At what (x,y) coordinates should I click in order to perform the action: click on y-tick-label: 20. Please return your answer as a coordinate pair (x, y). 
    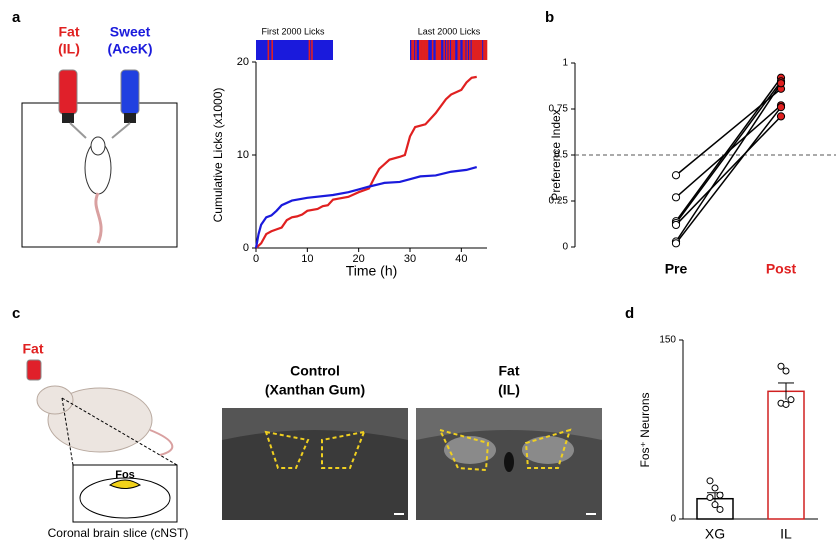
    Looking at the image, I should click on (243, 62).